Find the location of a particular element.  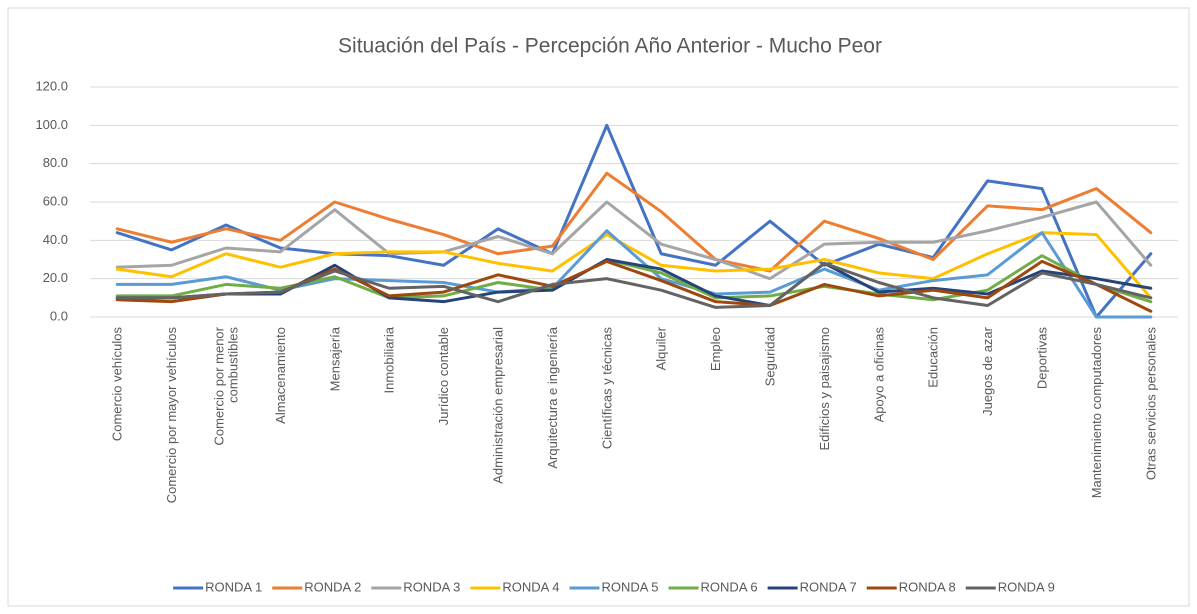

legend-item: RONDA 6 is located at coordinates (713, 586).